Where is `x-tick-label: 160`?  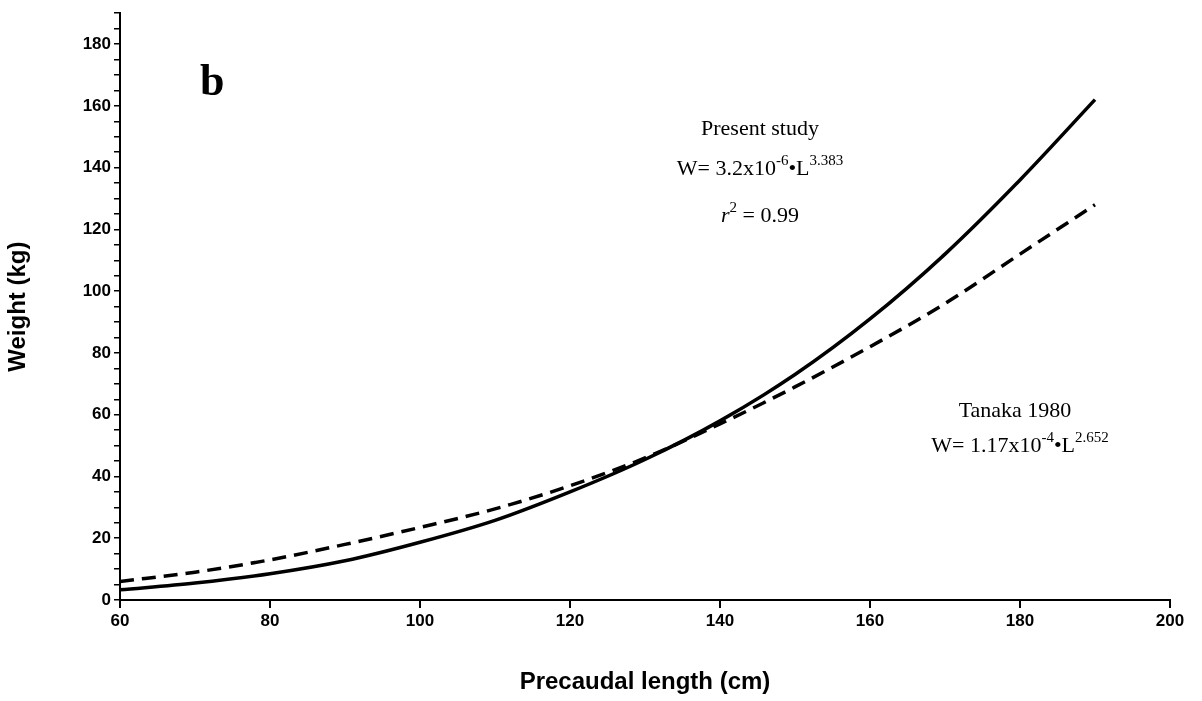
x-tick-label: 160 is located at coordinates (870, 620).